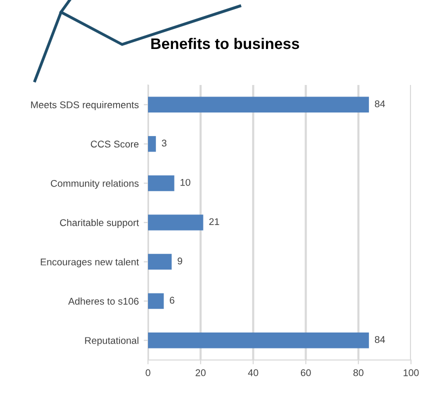  I want to click on chart-title: Benefits to business, so click(225, 44).